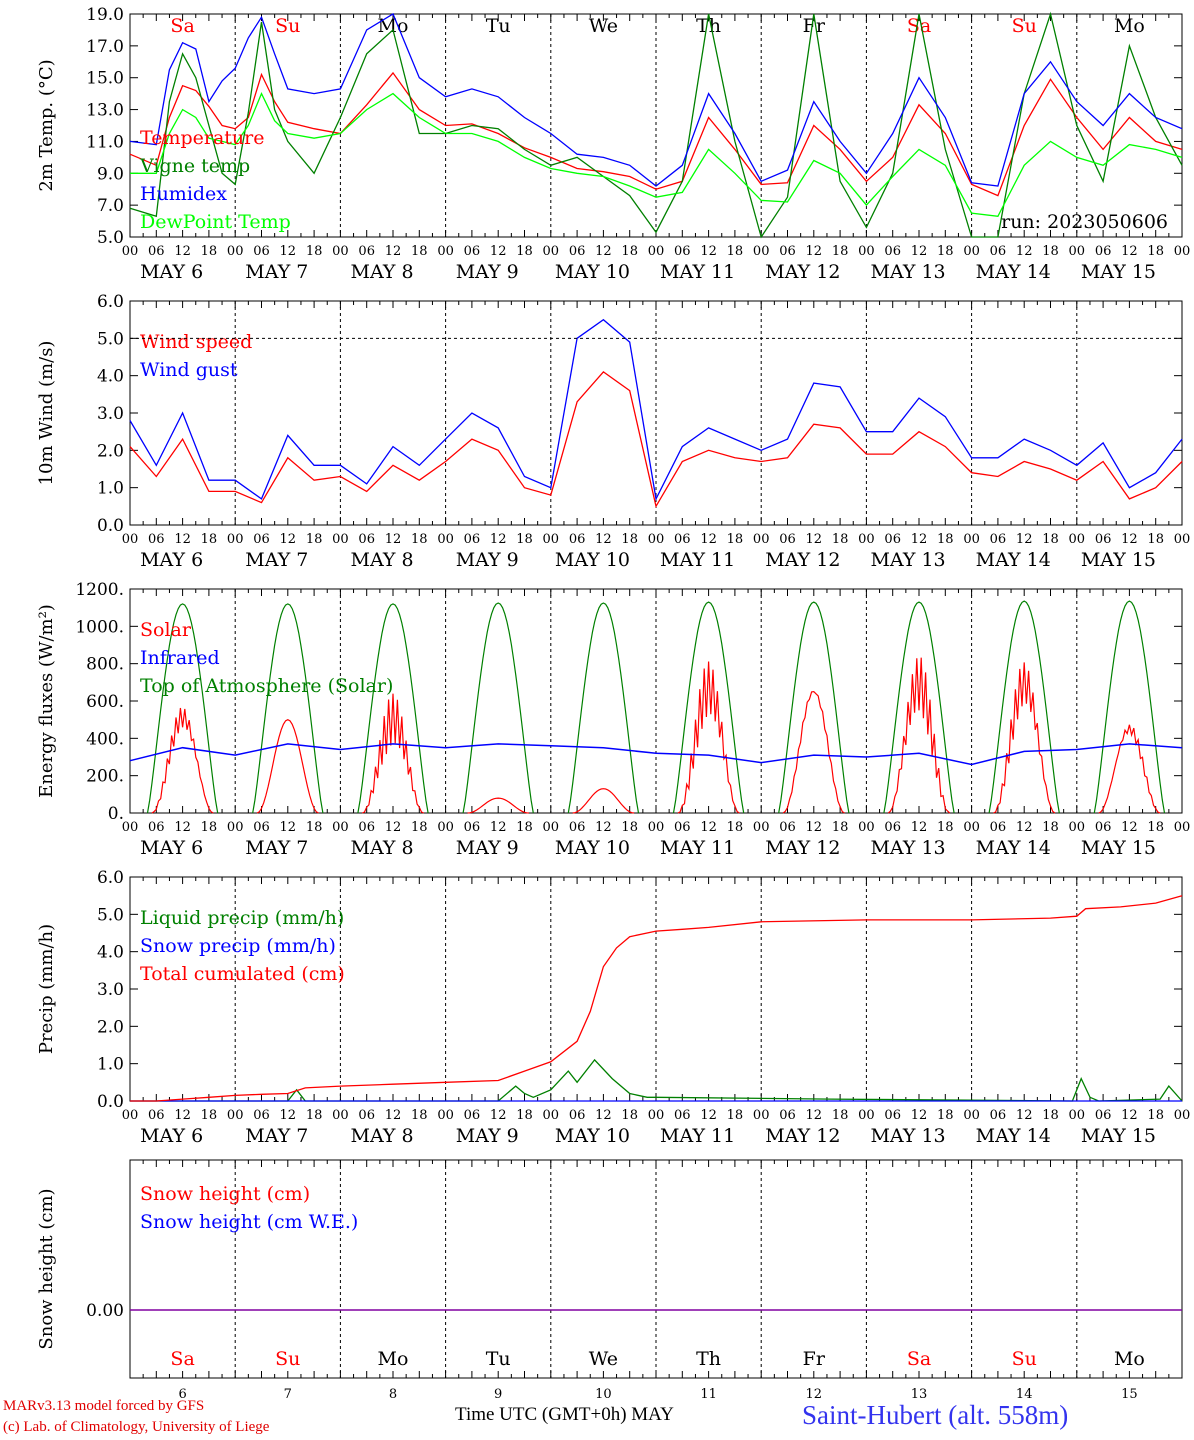 This screenshot has height=1440, width=1194. I want to click on series-wind-gust, so click(656, 409).